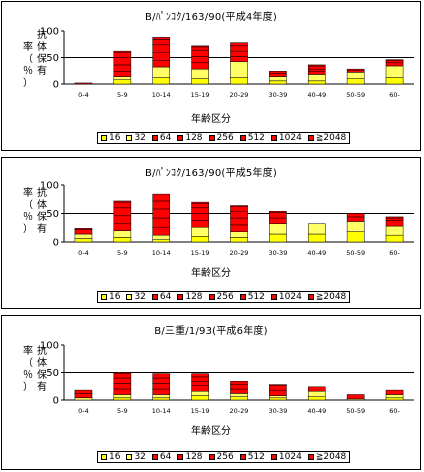 This screenshot has height=472, width=424. What do you see at coordinates (316, 411) in the screenshot?
I see `x-tick-label: 40-49` at bounding box center [316, 411].